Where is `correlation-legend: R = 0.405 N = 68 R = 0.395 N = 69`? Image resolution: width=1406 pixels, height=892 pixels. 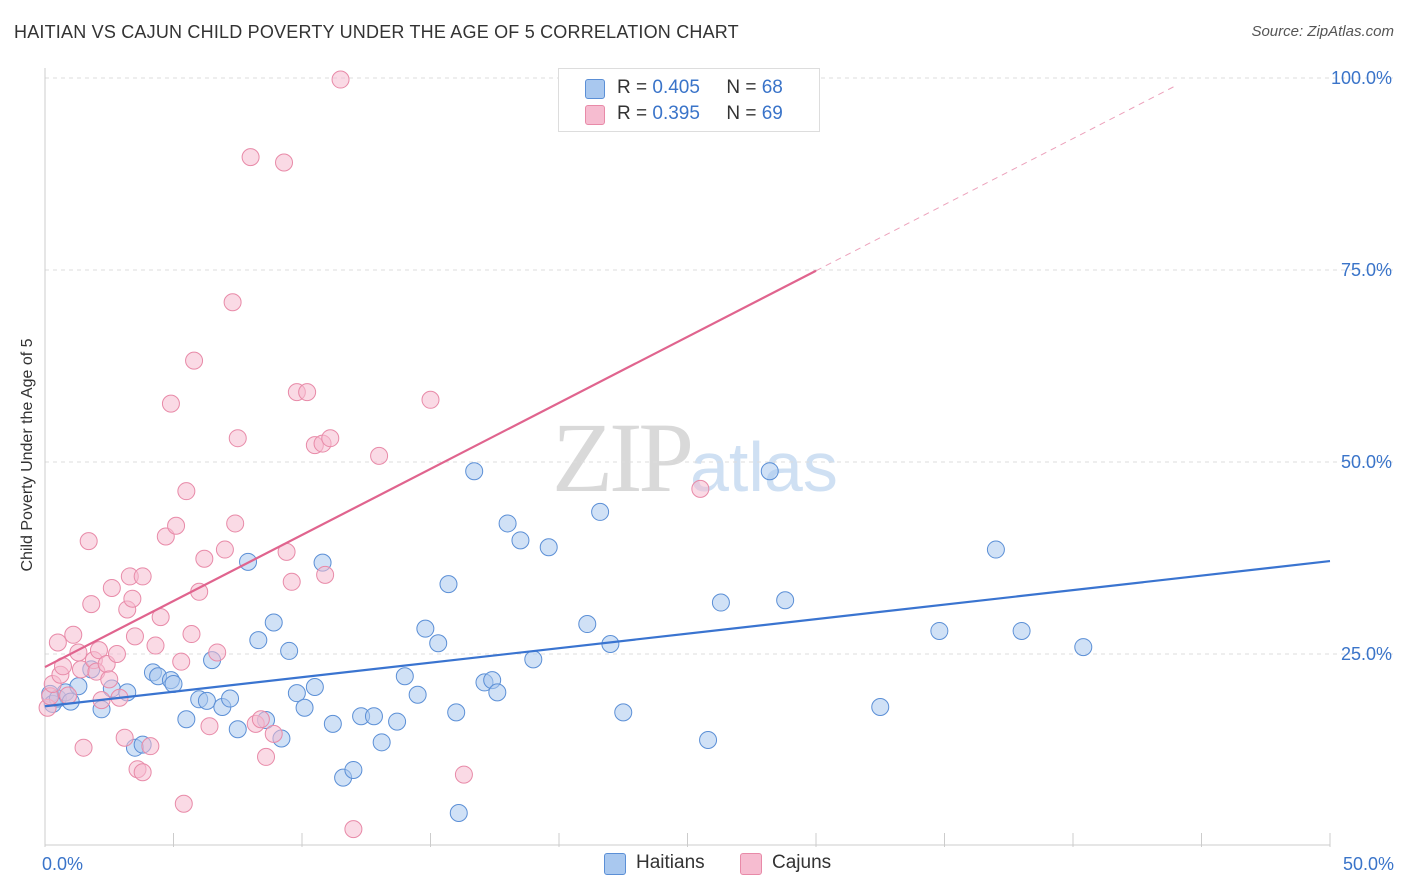
correlation-legend: R = 0.405 N = 68 R = 0.395 N = 69 is located at coordinates (689, 100).